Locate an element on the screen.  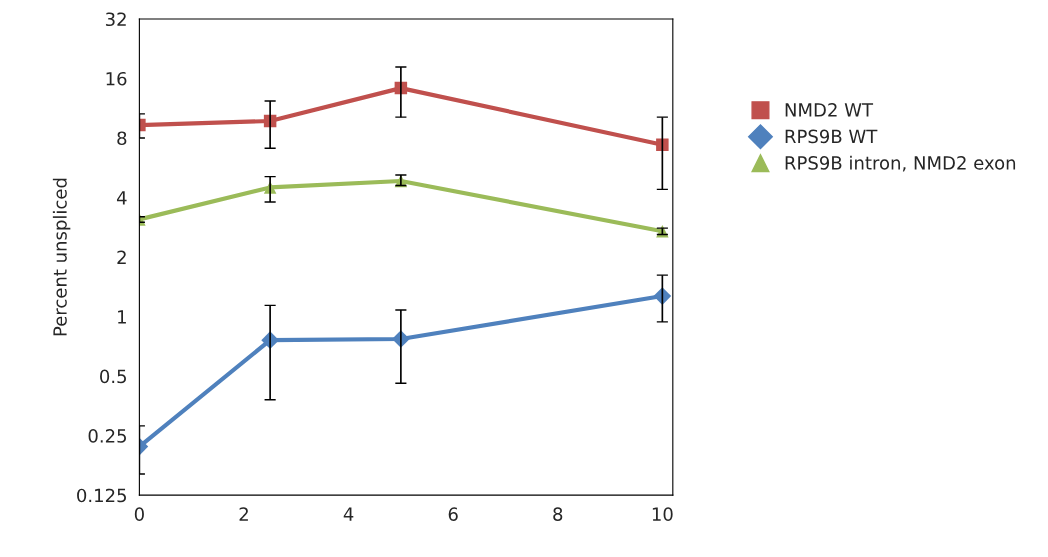
y-tick-label: 1 is located at coordinates (122, 317).